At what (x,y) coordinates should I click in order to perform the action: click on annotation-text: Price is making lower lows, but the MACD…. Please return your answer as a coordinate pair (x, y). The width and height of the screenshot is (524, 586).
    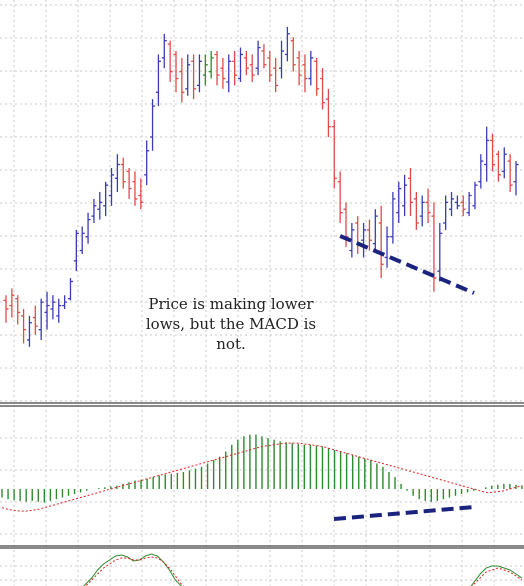
    Looking at the image, I should click on (231, 324).